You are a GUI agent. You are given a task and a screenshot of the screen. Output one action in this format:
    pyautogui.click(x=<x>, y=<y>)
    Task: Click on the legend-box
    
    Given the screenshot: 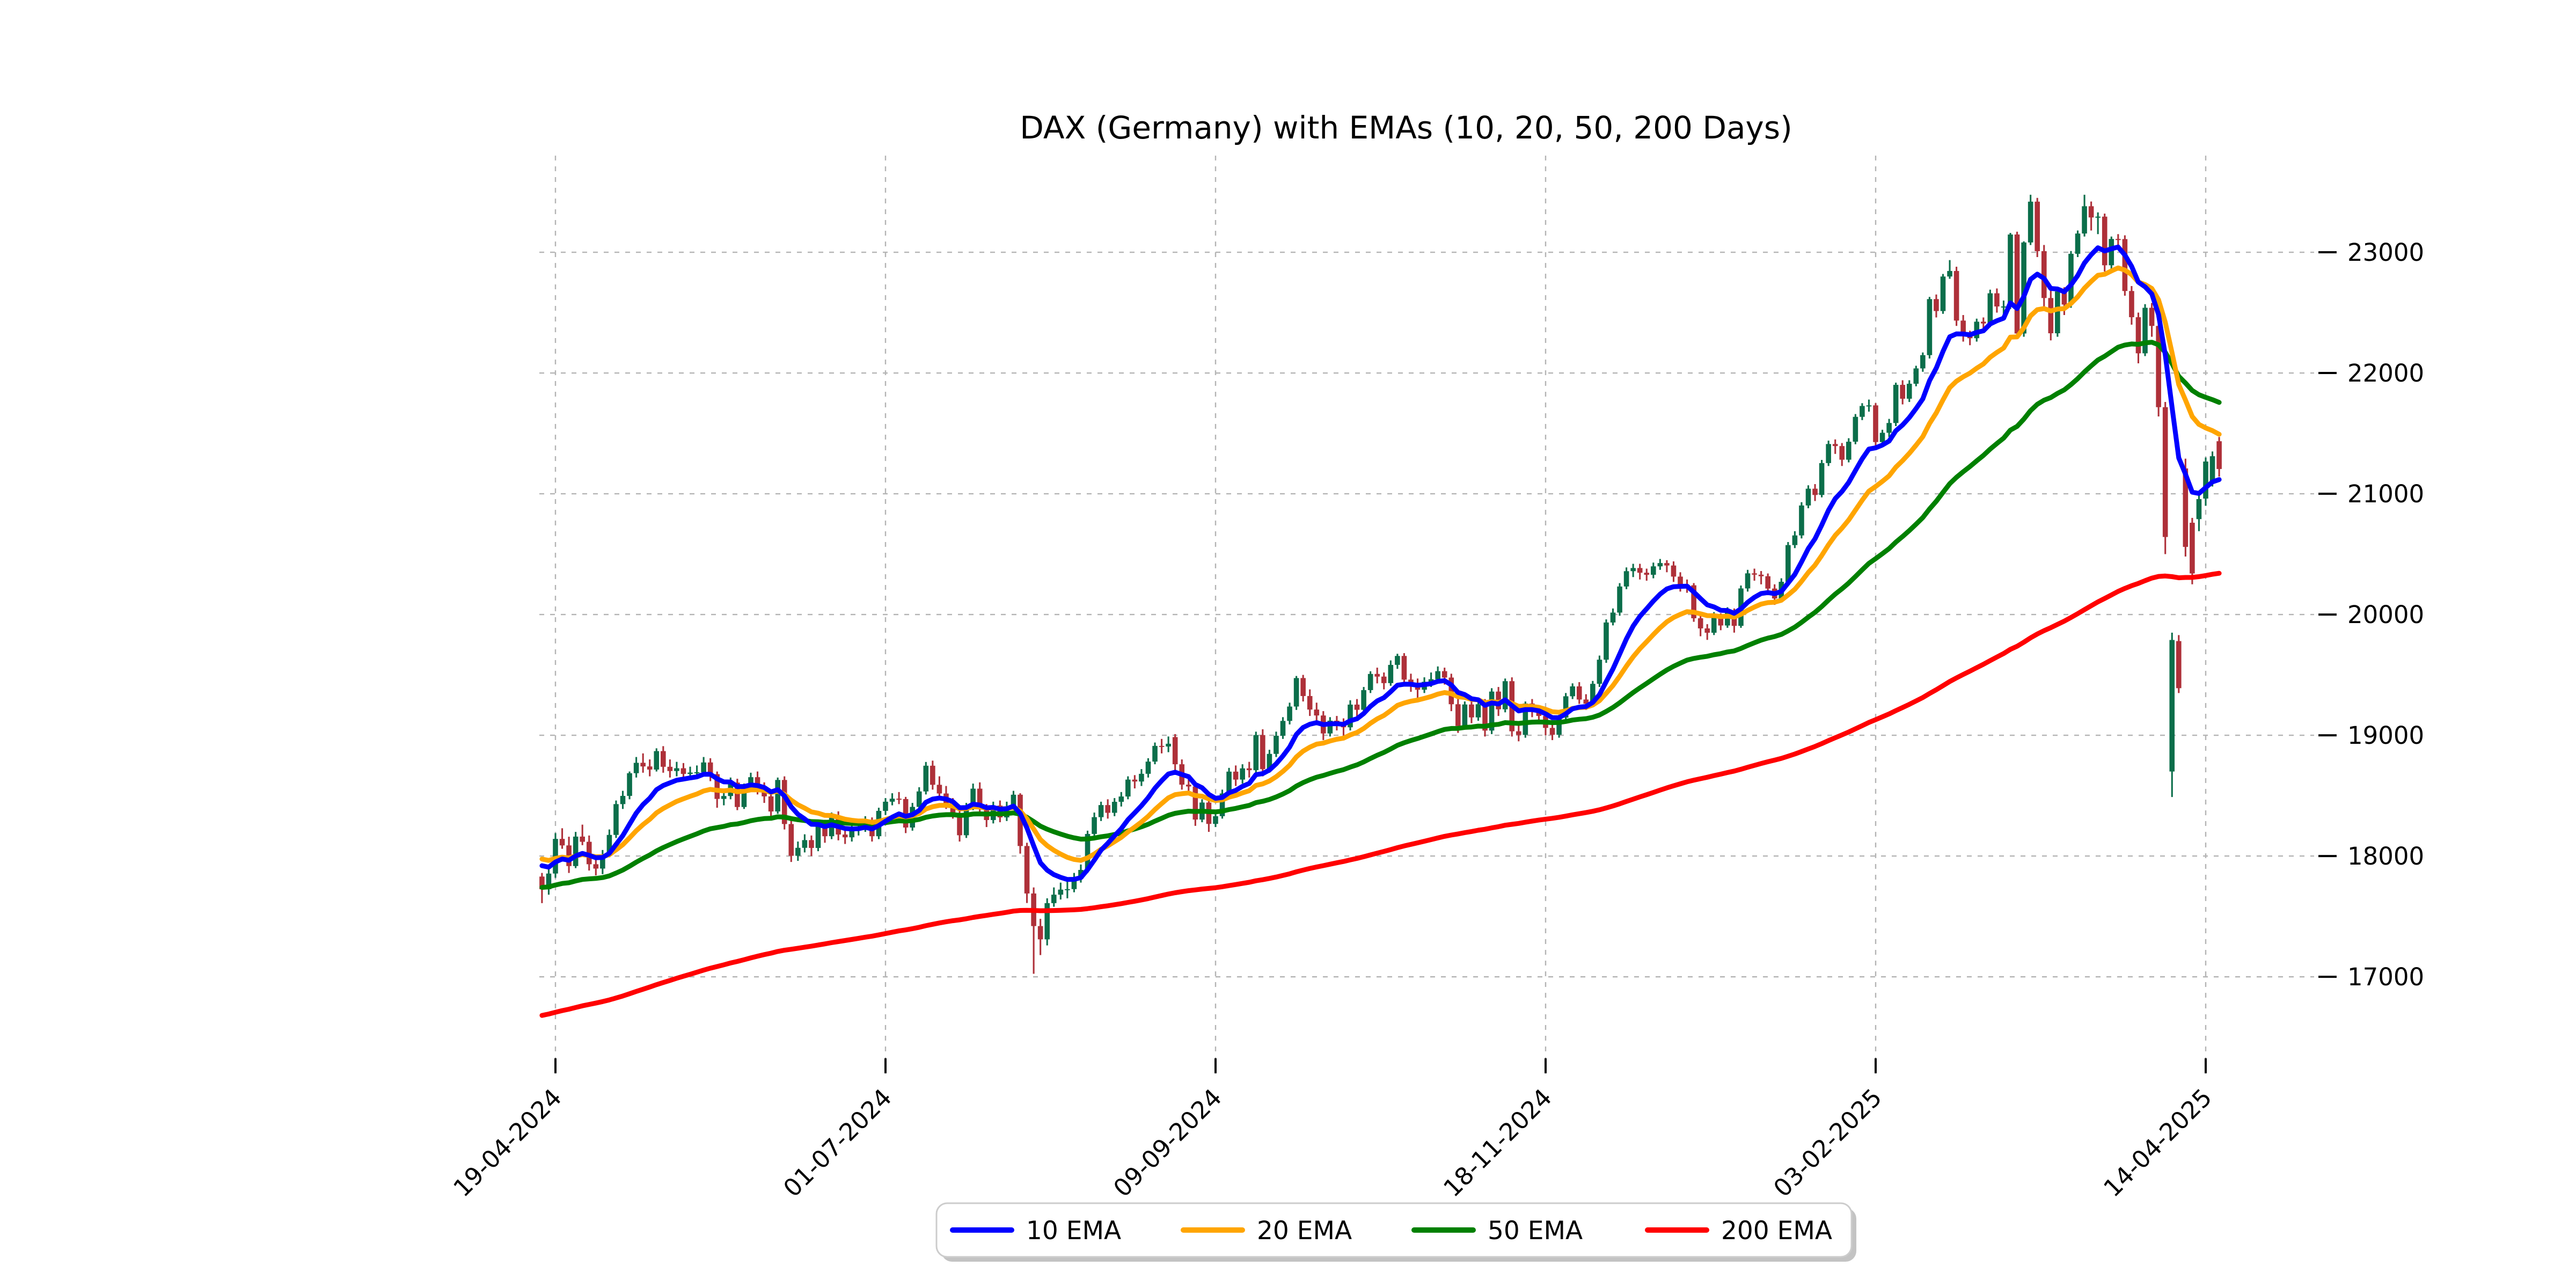 What is the action you would take?
    pyautogui.click(x=1394, y=1230)
    